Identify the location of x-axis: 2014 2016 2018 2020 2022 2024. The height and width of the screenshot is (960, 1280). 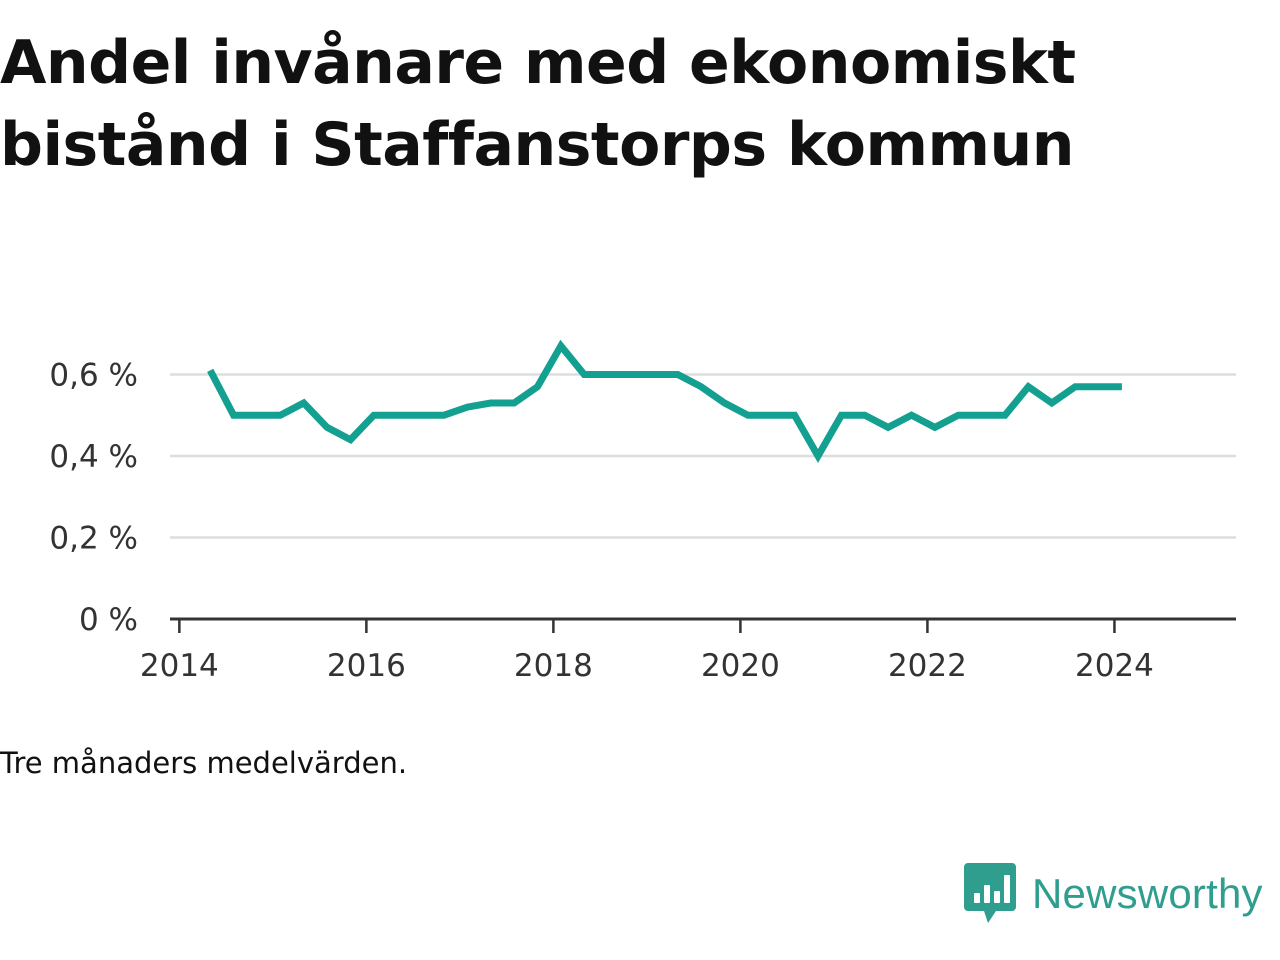
(688, 650).